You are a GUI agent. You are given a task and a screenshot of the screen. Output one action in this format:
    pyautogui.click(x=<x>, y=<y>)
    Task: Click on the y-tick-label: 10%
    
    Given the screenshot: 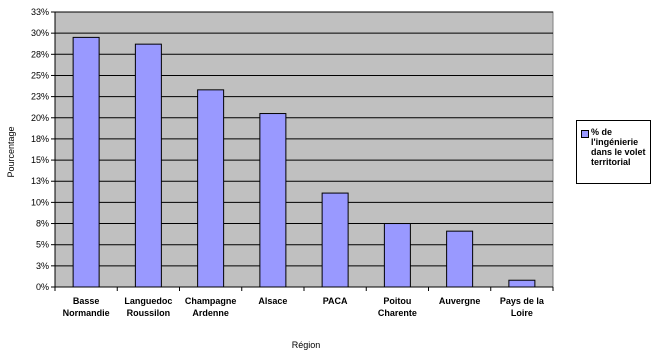 What is the action you would take?
    pyautogui.click(x=40, y=202)
    